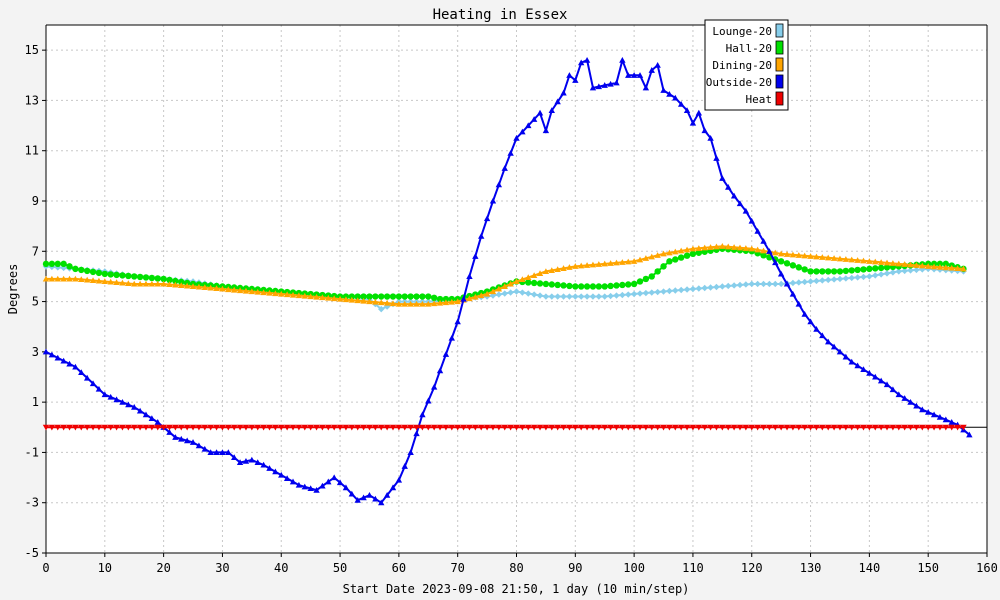 The height and width of the screenshot is (600, 1000). What do you see at coordinates (35, 302) in the screenshot?
I see `y-tick-label: 5` at bounding box center [35, 302].